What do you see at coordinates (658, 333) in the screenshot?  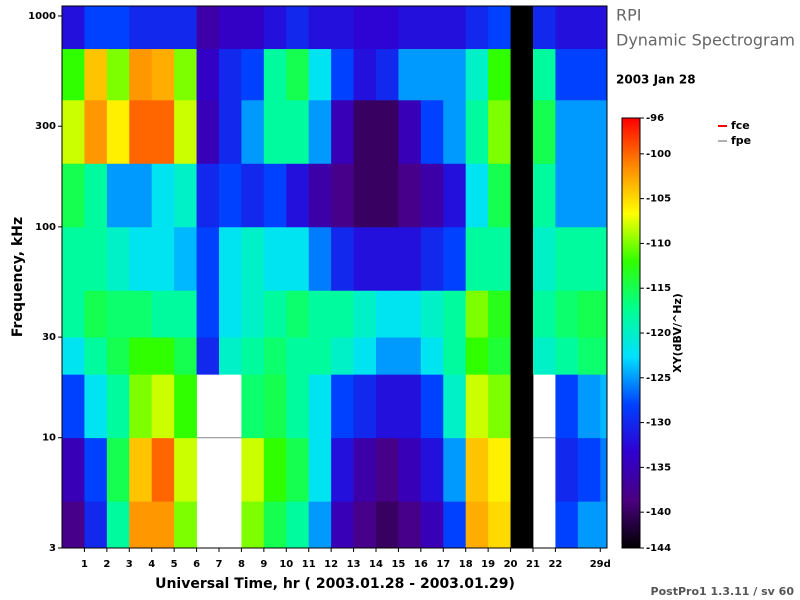 I see `colorbar-tick-label: -120` at bounding box center [658, 333].